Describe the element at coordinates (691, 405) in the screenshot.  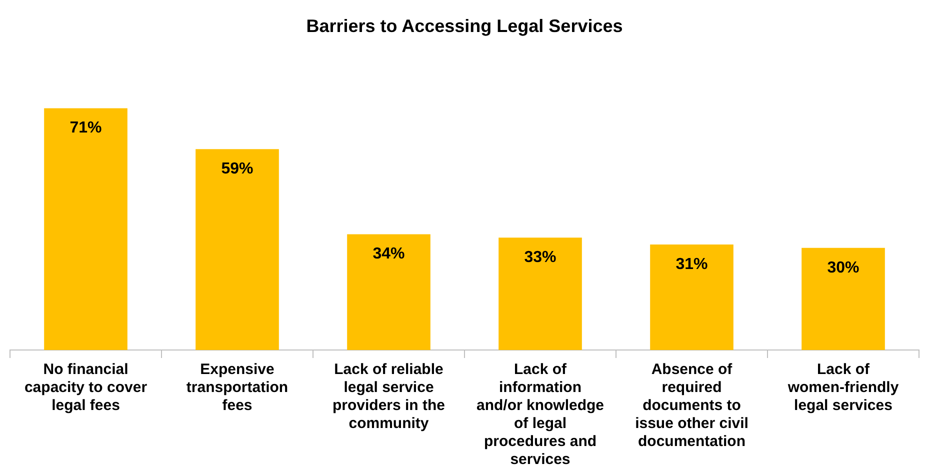
I see `x-tick-label: Absence of required documents to issue other civil documentation` at that location.